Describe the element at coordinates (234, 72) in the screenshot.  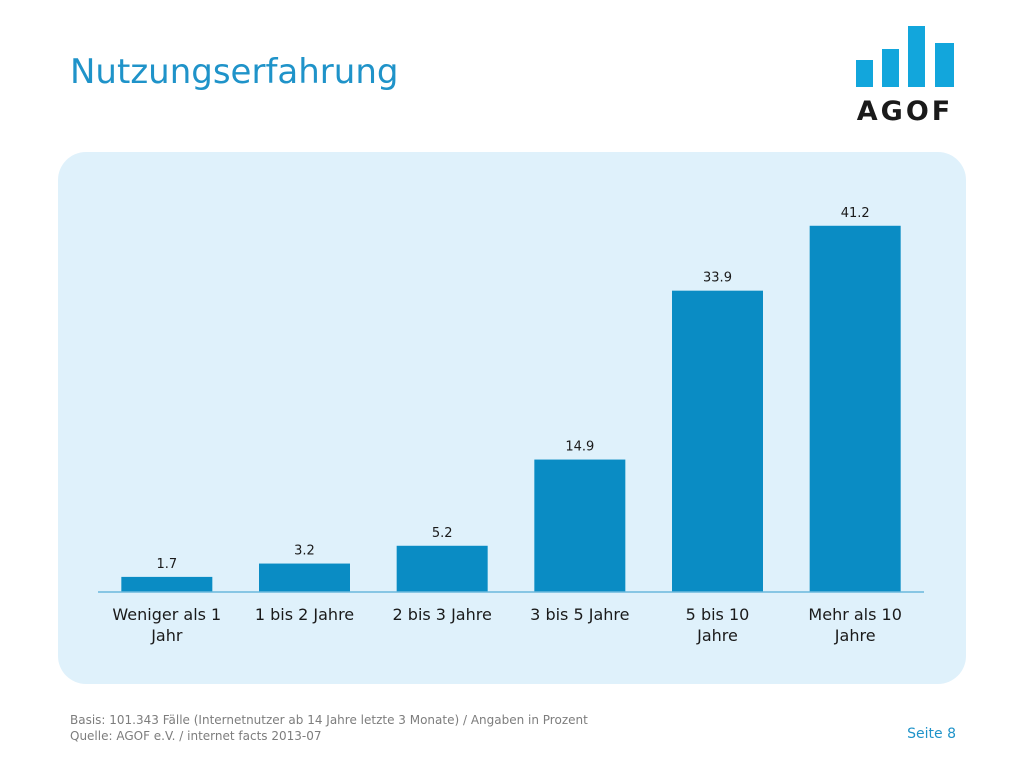
I see `page-title: Nutzungserfahrung` at that location.